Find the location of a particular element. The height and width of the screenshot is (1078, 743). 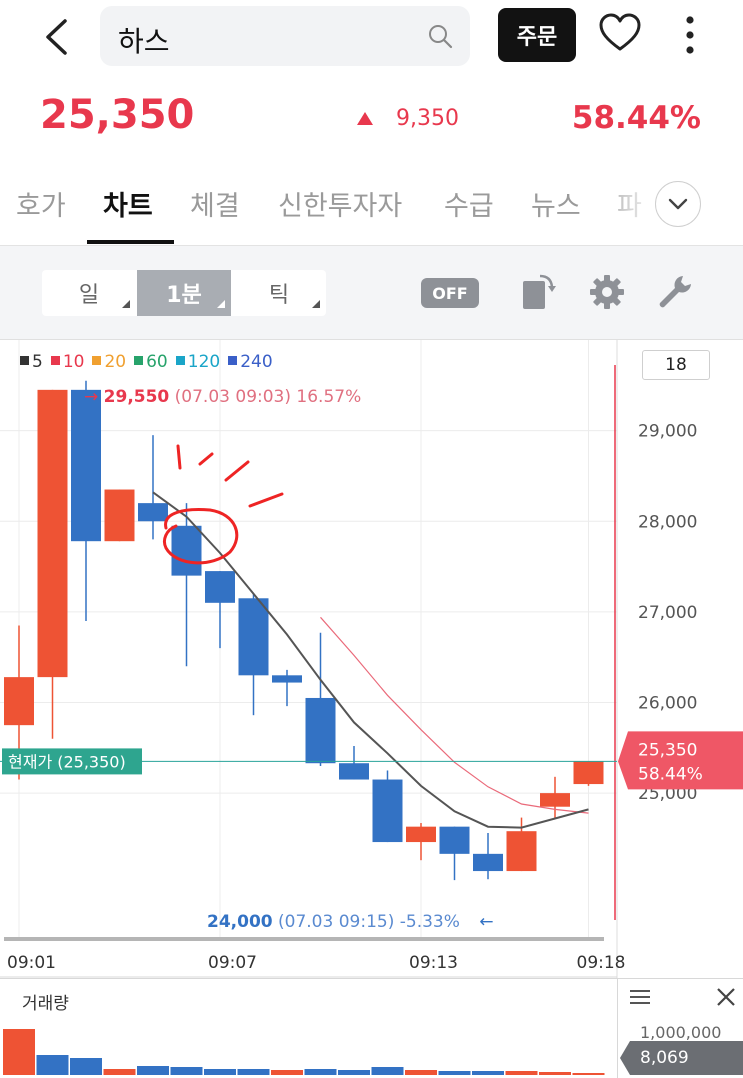

ma10-line is located at coordinates (454, 715).